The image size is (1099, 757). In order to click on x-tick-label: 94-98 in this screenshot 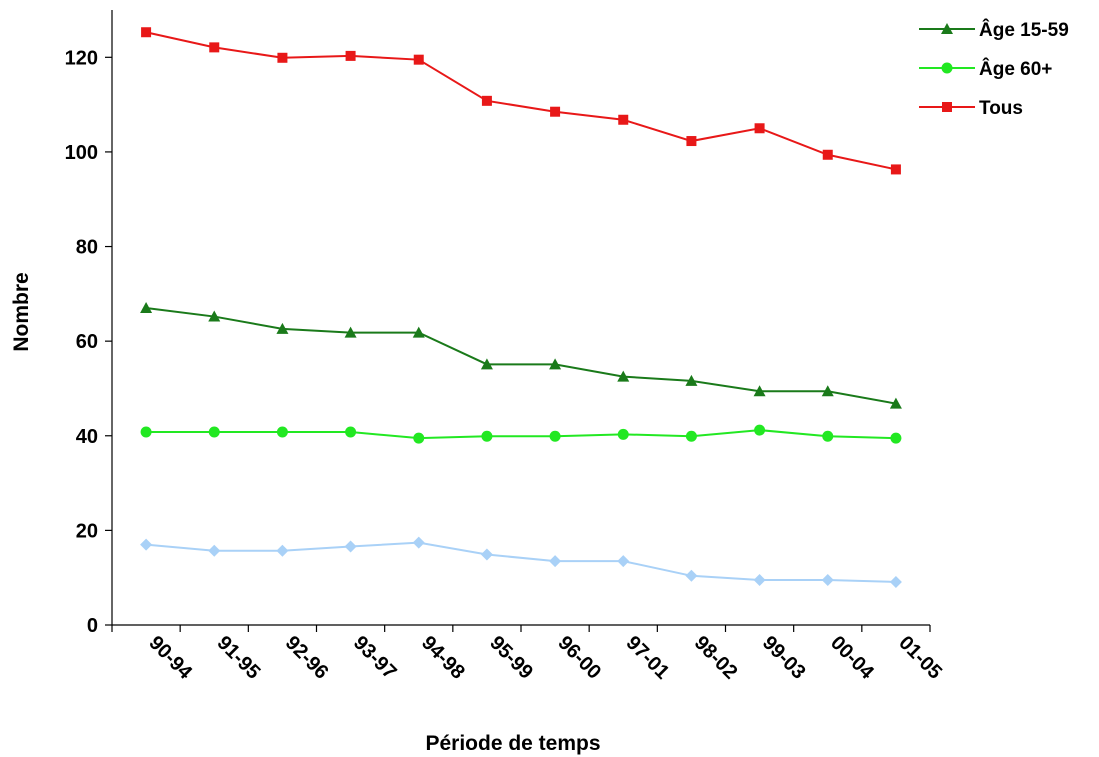, I will do `click(443, 658)`.